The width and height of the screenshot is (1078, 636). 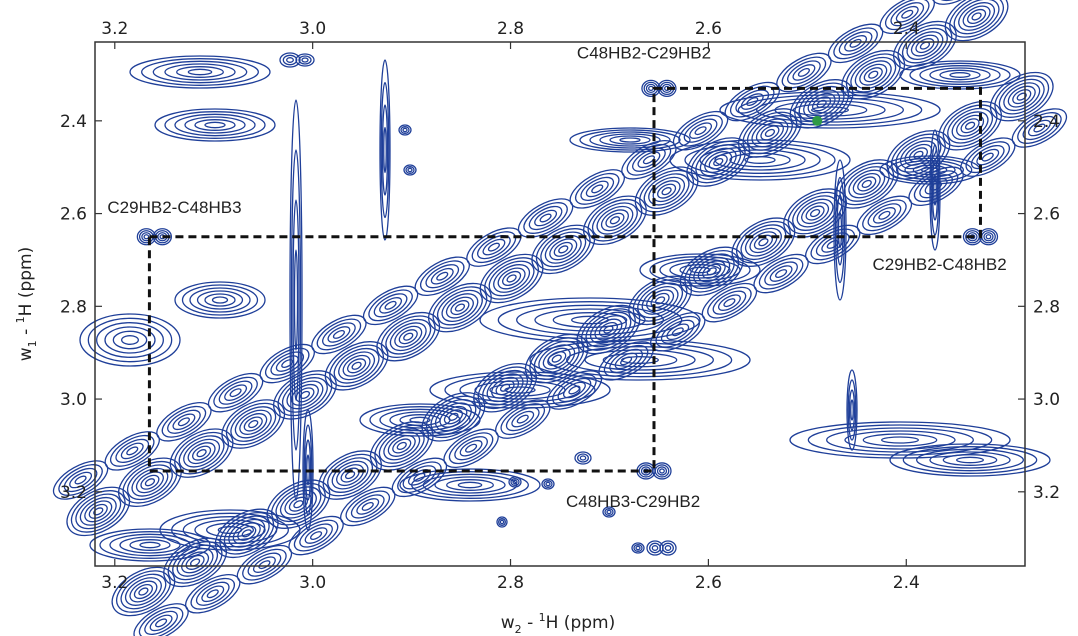 I want to click on axis-title-part: w, so click(x=508, y=623).